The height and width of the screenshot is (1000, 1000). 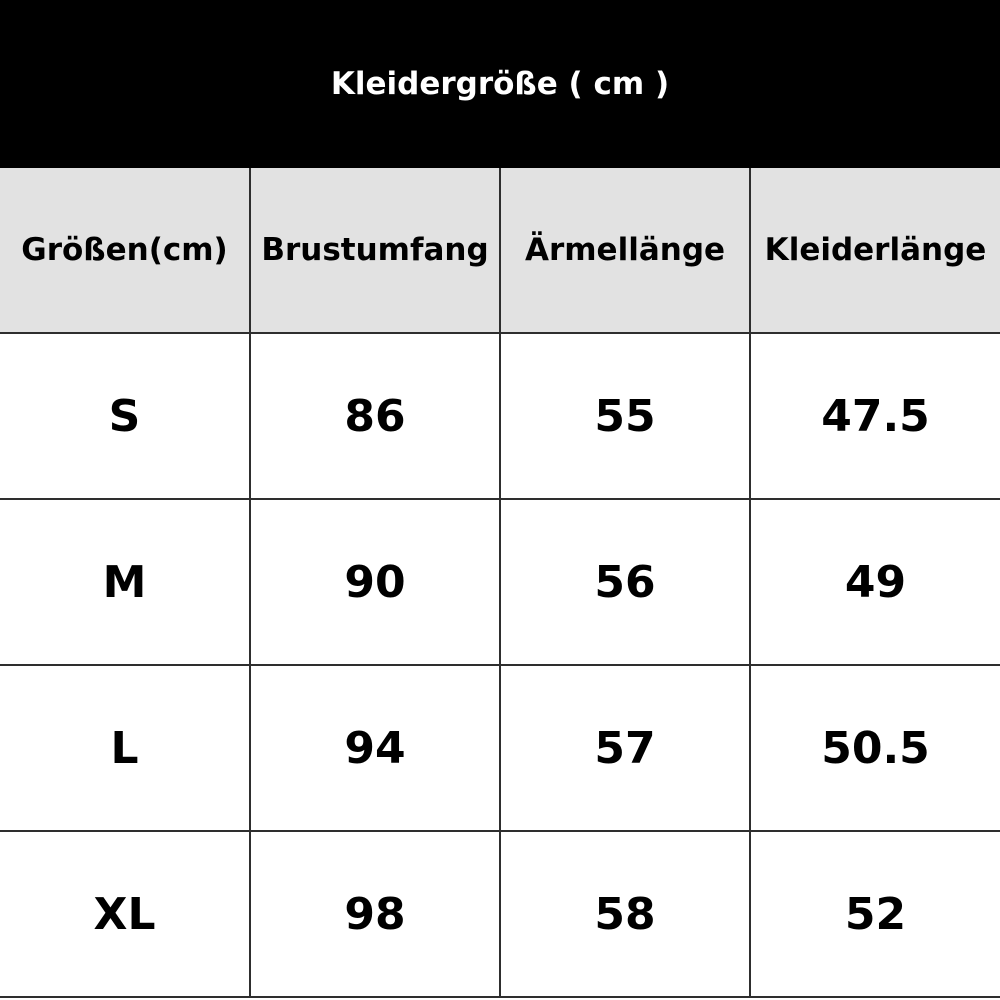 I want to click on table-cell-length: 47.5, so click(x=874, y=416).